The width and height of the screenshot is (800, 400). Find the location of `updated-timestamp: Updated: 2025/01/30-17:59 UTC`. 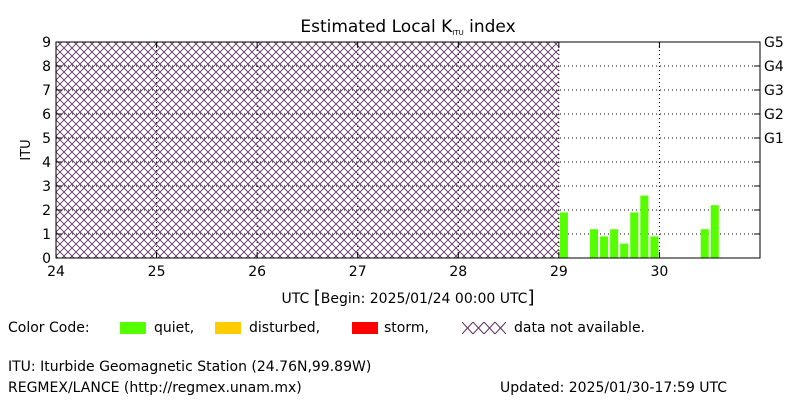

updated-timestamp: Updated: 2025/01/30-17:59 UTC is located at coordinates (614, 388).